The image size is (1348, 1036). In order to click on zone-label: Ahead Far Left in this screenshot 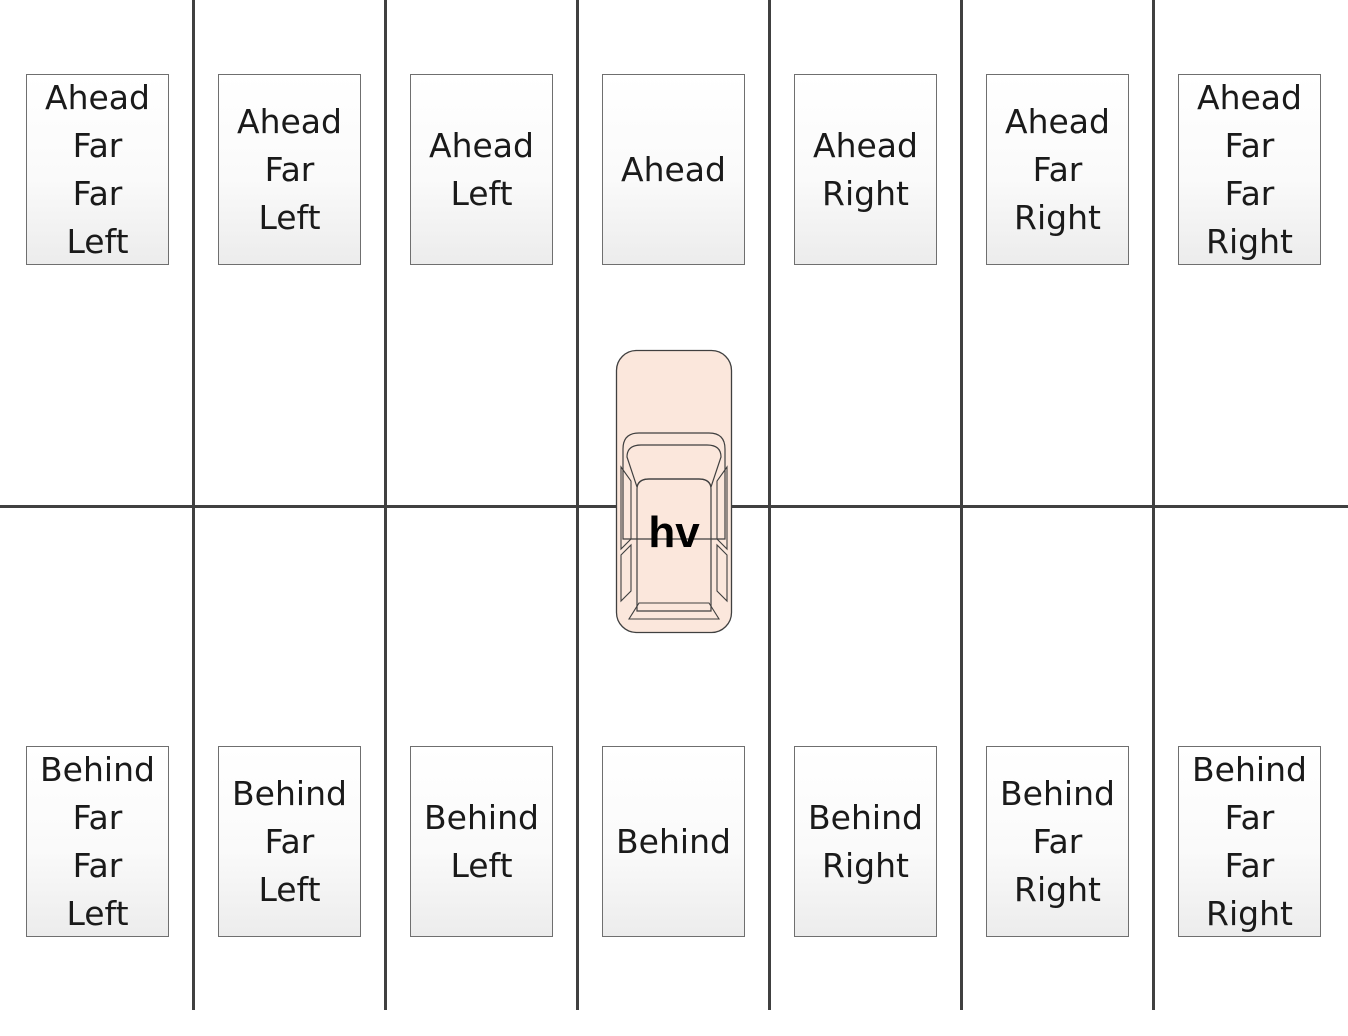, I will do `click(289, 170)`.